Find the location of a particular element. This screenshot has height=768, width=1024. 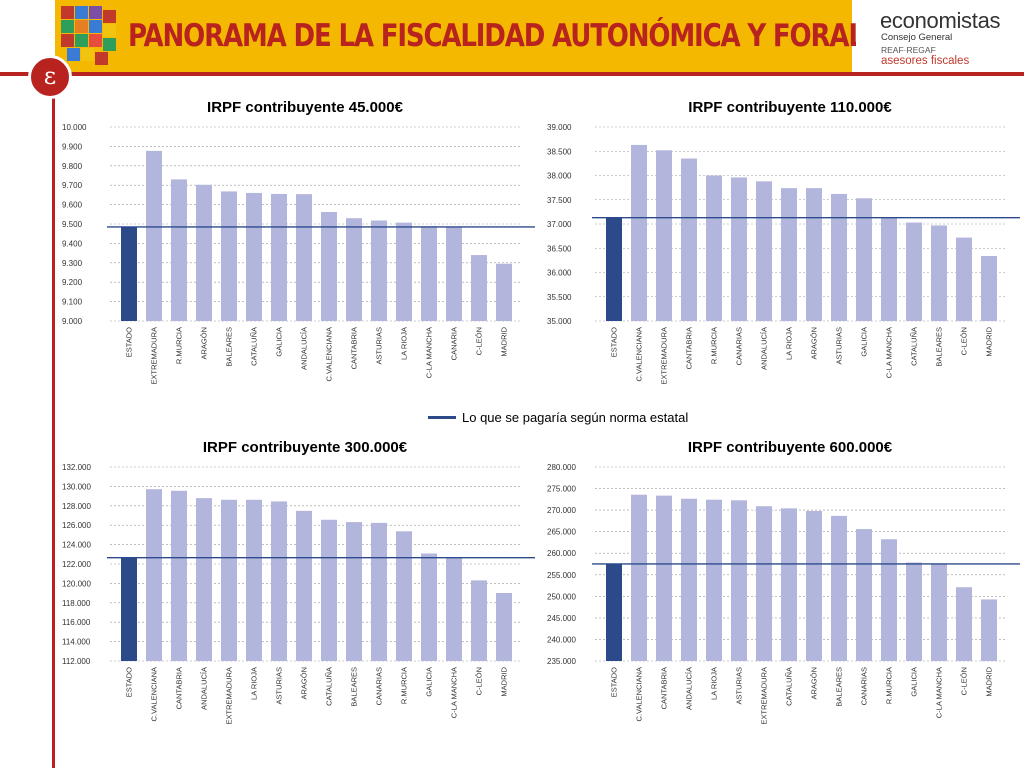

chart-title: IRPF contribuyente 300.000€ is located at coordinates (305, 447).